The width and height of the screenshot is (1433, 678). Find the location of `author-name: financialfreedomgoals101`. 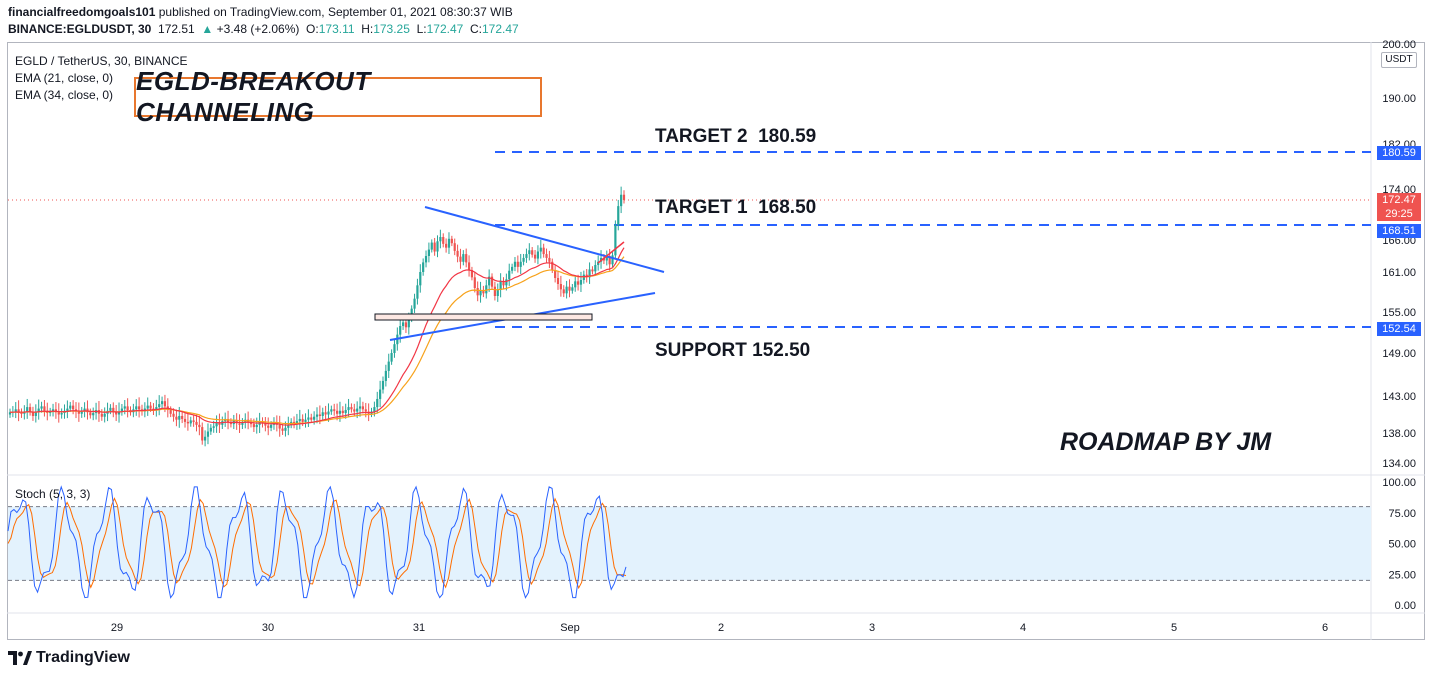

author-name: financialfreedomgoals101 is located at coordinates (82, 12).